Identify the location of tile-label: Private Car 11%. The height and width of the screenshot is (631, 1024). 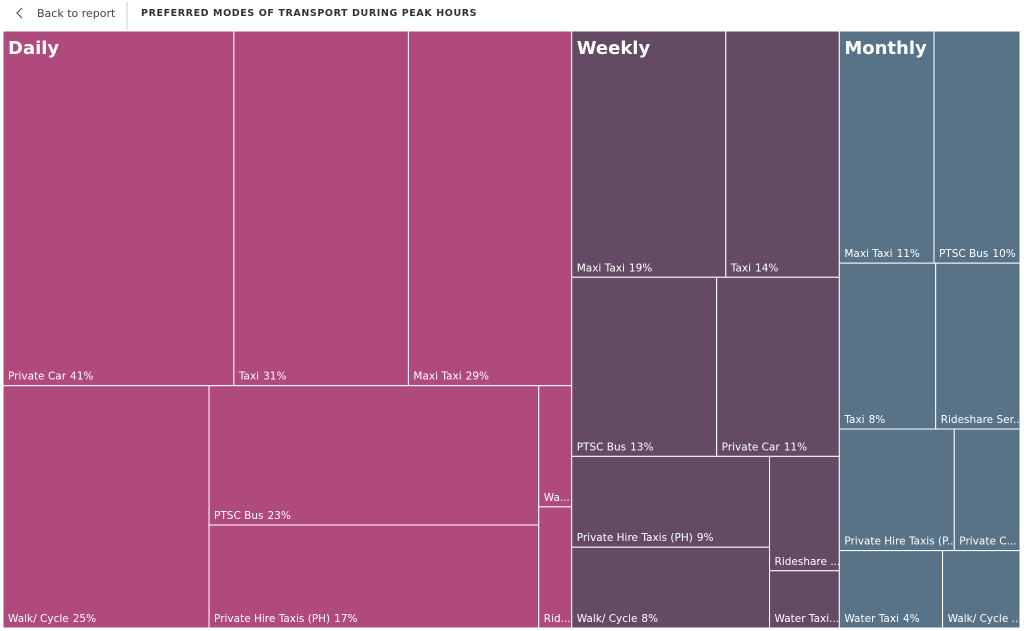
(764, 447).